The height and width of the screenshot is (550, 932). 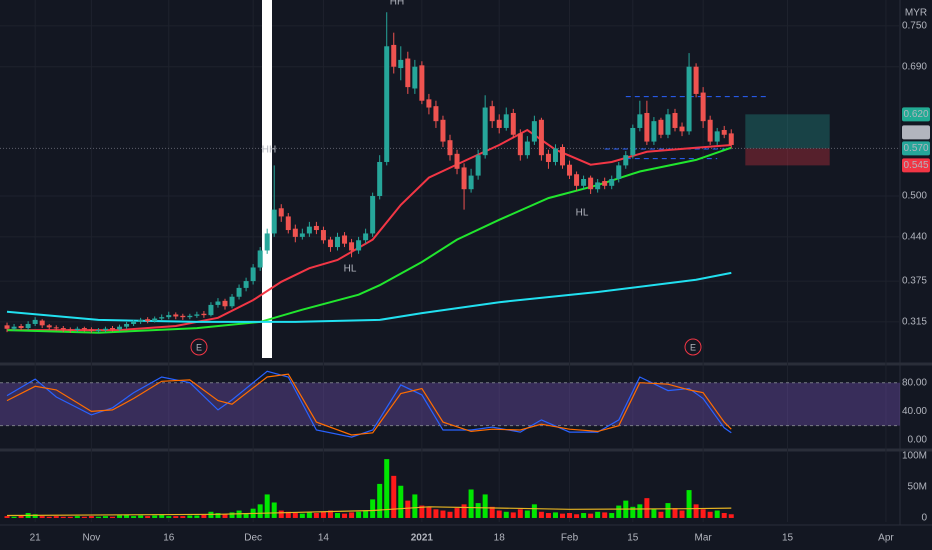 What do you see at coordinates (450, 404) in the screenshot?
I see `band` at bounding box center [450, 404].